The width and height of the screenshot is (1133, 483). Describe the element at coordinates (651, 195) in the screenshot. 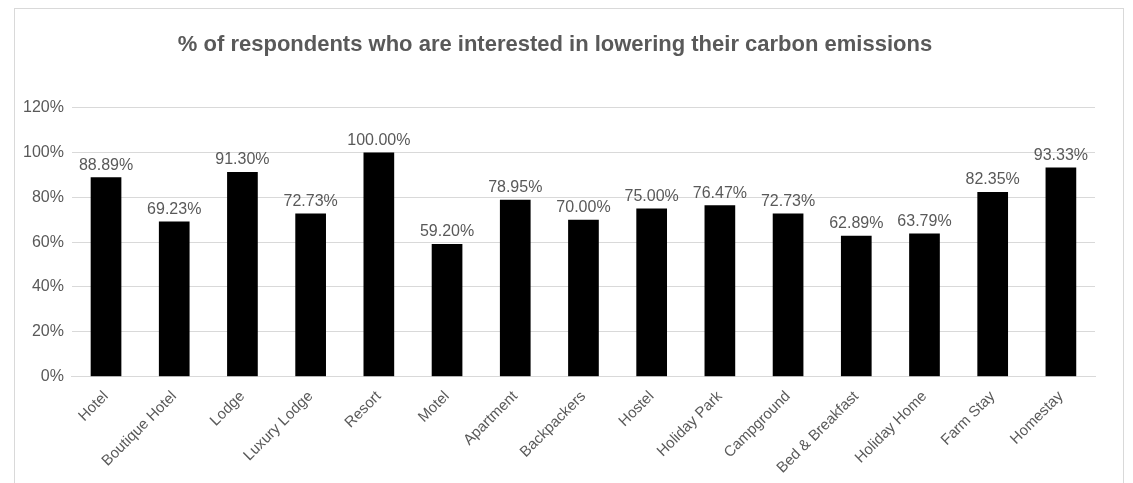

I see `data-label: 75.00%` at that location.